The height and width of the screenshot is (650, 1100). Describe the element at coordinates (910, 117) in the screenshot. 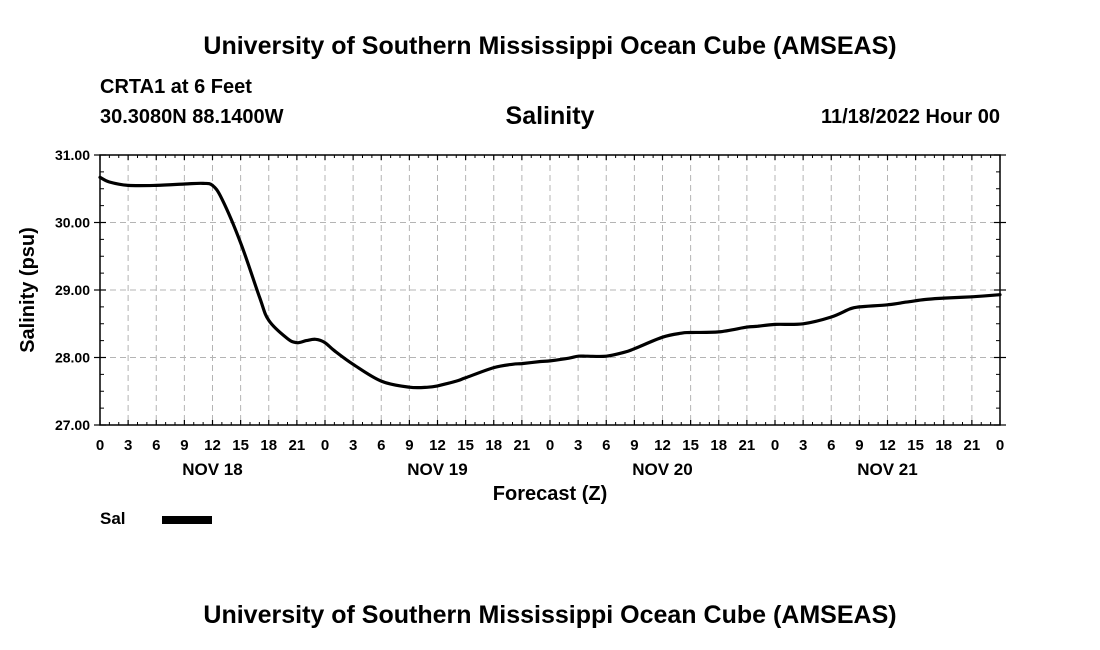

I see `datetime-label: 11/18/2022 Hour 00` at that location.